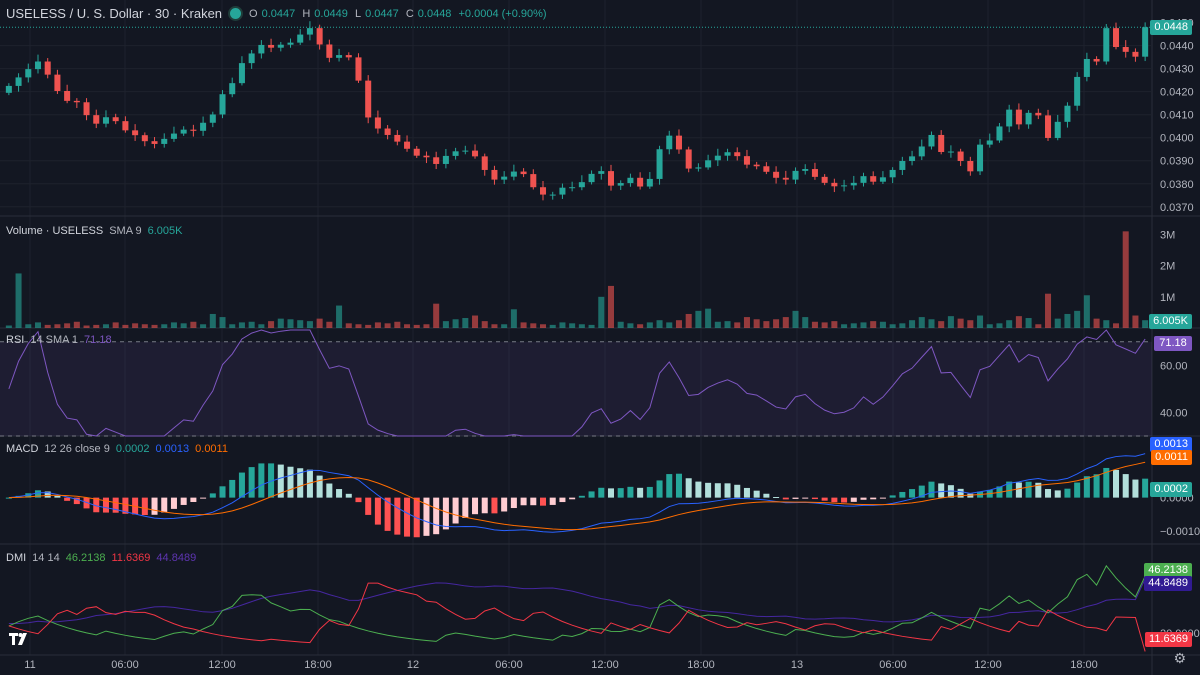 This screenshot has width=1200, height=675. I want to click on close-value: 0.0448, so click(434, 13).